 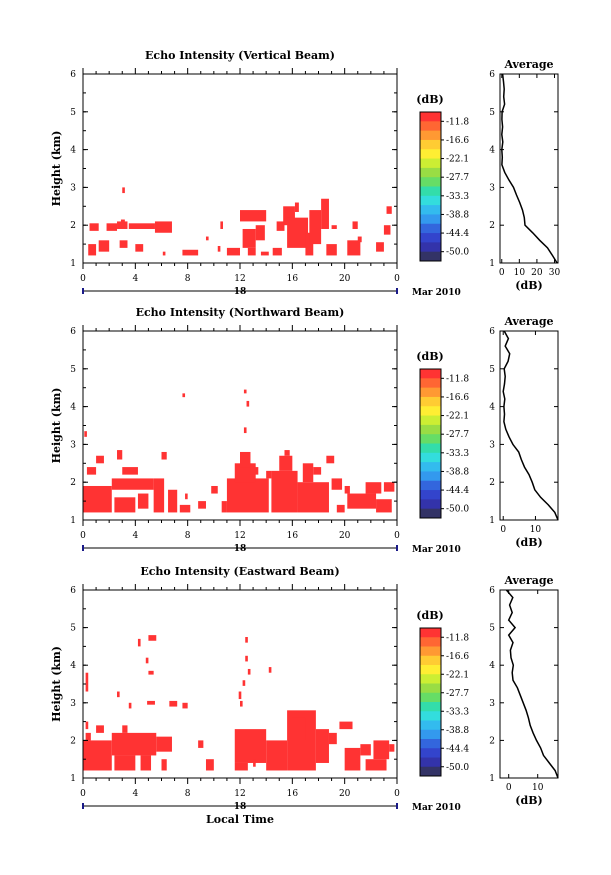 I want to click on average-x-label: (dB), so click(x=528, y=542).